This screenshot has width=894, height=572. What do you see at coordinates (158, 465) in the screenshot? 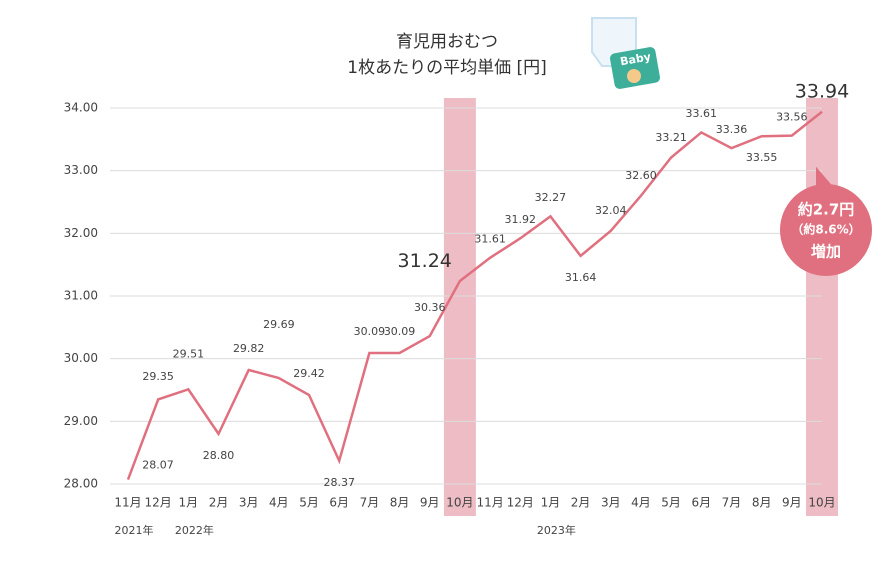
I see `data-label: 28.07` at bounding box center [158, 465].